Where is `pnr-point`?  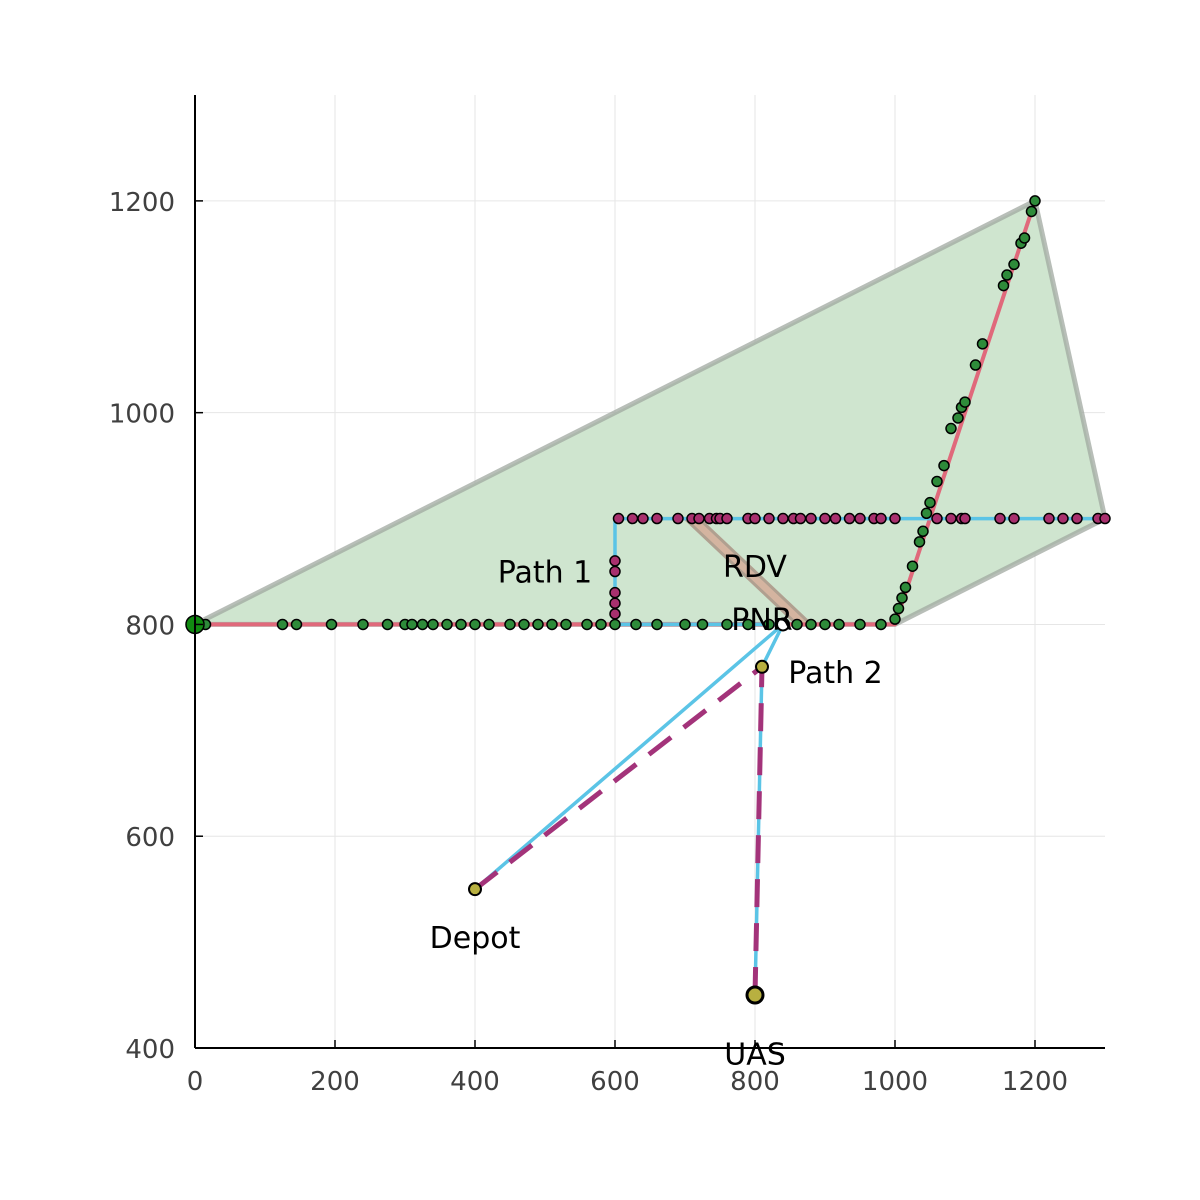
pnr-point is located at coordinates (783, 624).